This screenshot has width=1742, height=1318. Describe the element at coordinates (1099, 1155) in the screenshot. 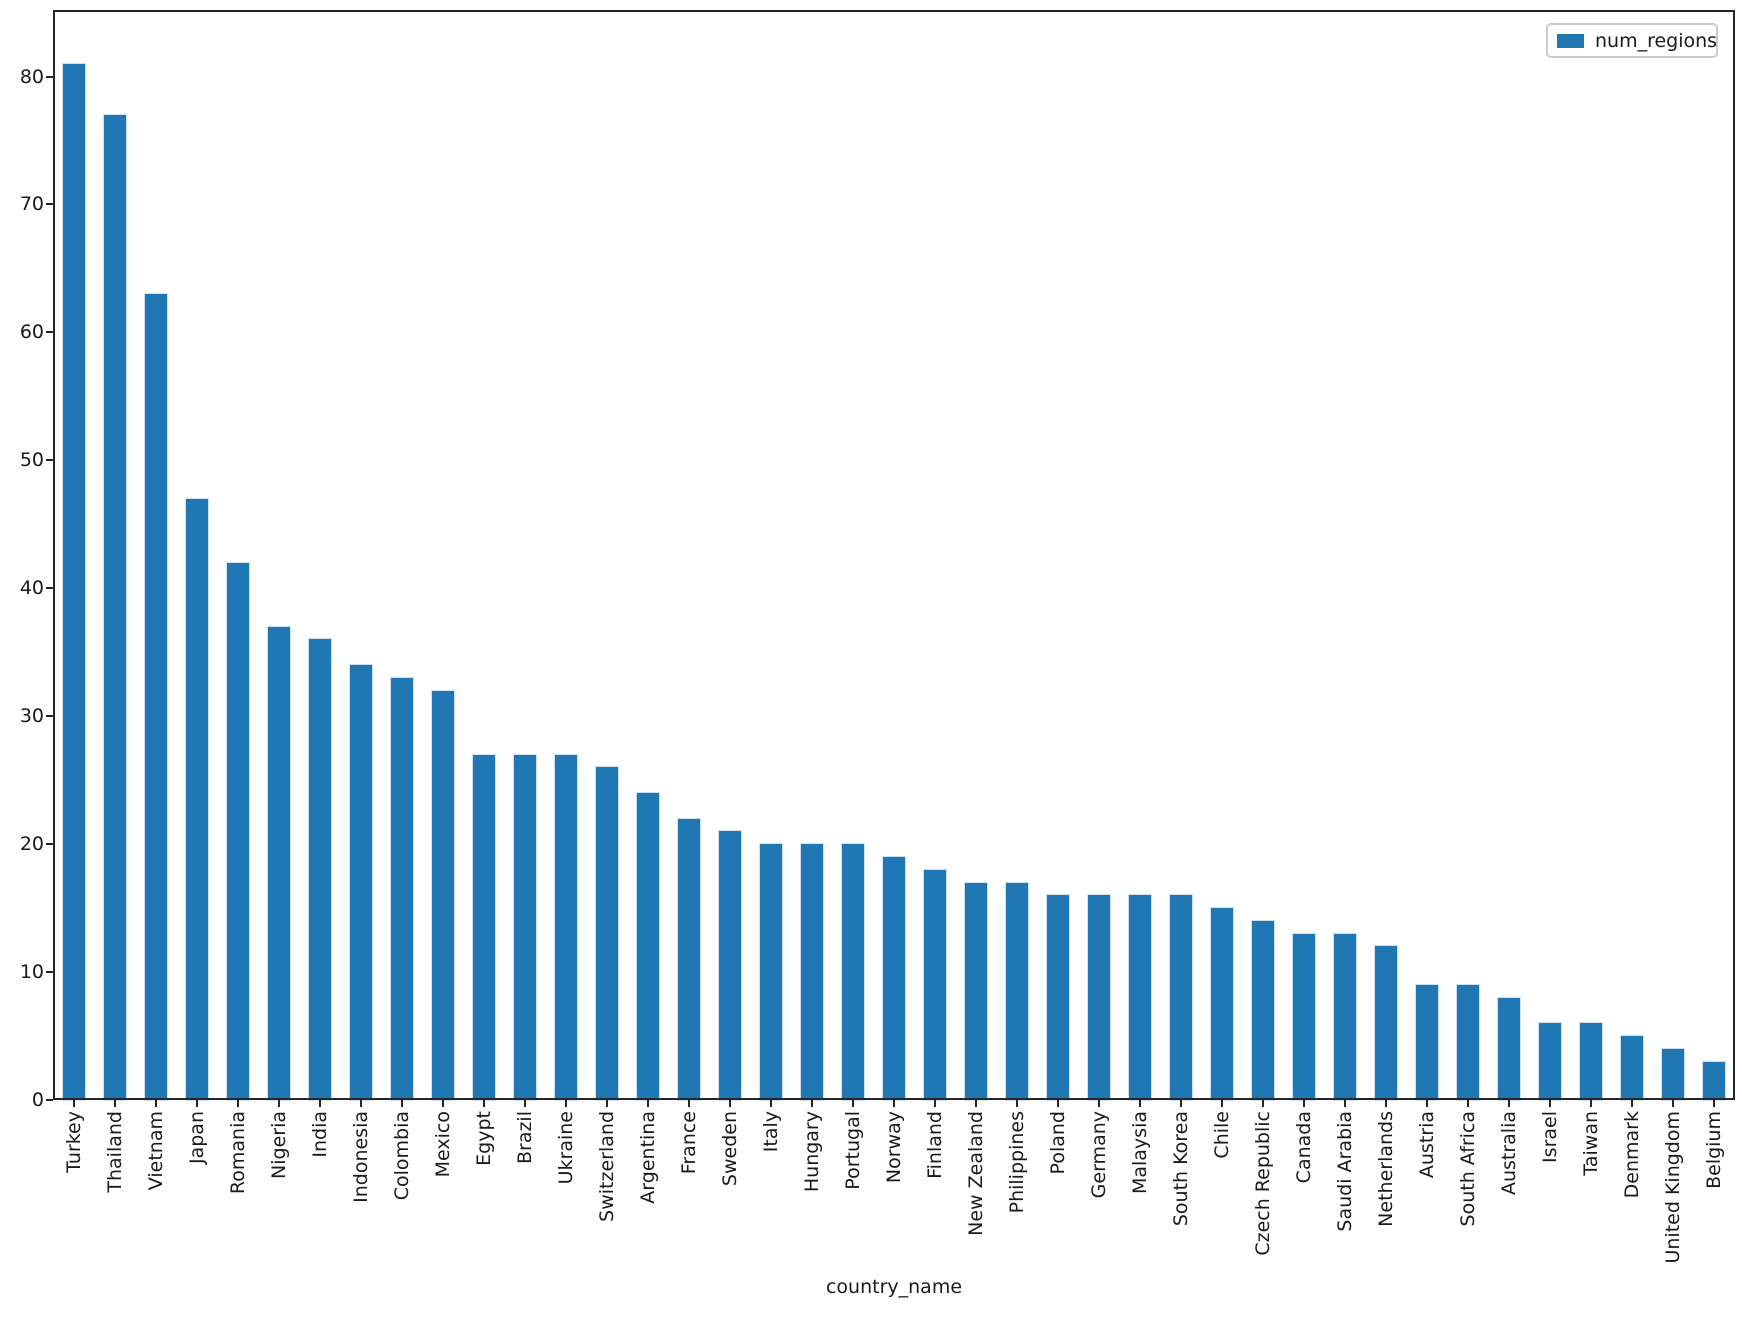

I see `x-tick-label: Germany` at that location.